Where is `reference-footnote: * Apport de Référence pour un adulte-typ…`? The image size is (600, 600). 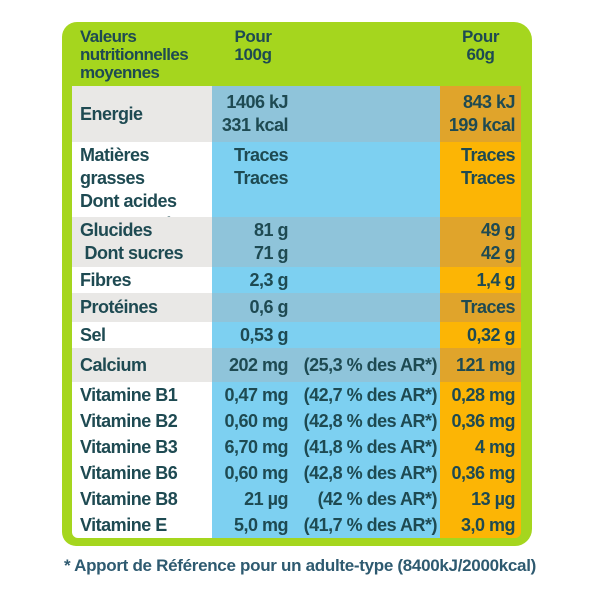
reference-footnote: * Apport de Référence pour un adulte-typ… is located at coordinates (300, 565).